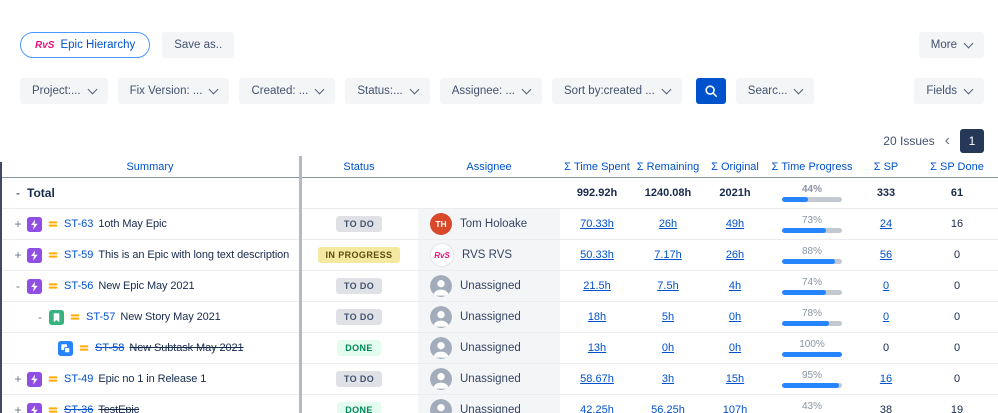 The width and height of the screenshot is (998, 413). What do you see at coordinates (79, 255) in the screenshot?
I see `issue-key-link: ST-59` at bounding box center [79, 255].